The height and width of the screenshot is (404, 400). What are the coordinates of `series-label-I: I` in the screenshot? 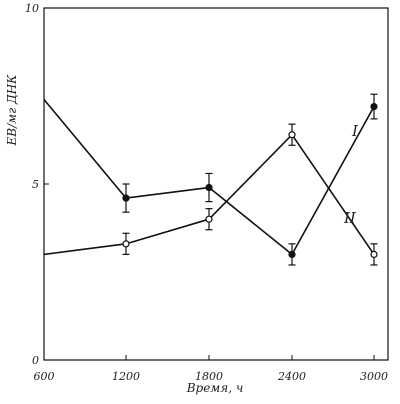 It's located at (355, 131).